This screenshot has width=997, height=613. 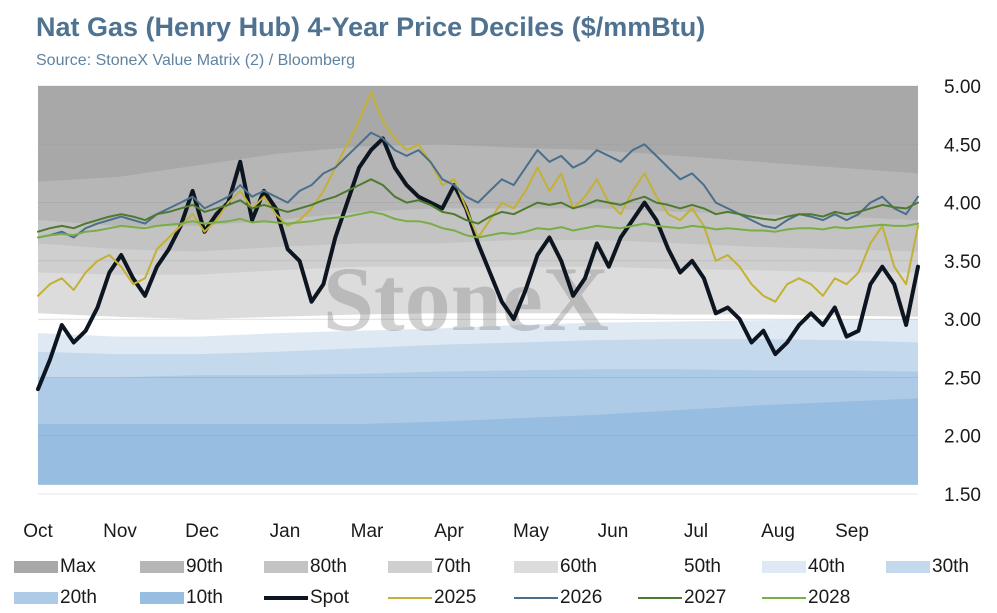 What do you see at coordinates (826, 566) in the screenshot?
I see `legend-label: 40th` at bounding box center [826, 566].